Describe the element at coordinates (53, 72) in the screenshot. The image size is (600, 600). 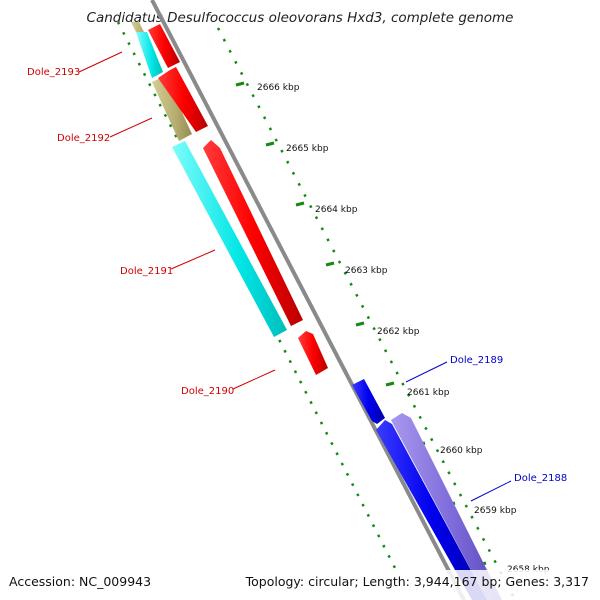
I see `gene-label-2193: Dole_2193` at that location.